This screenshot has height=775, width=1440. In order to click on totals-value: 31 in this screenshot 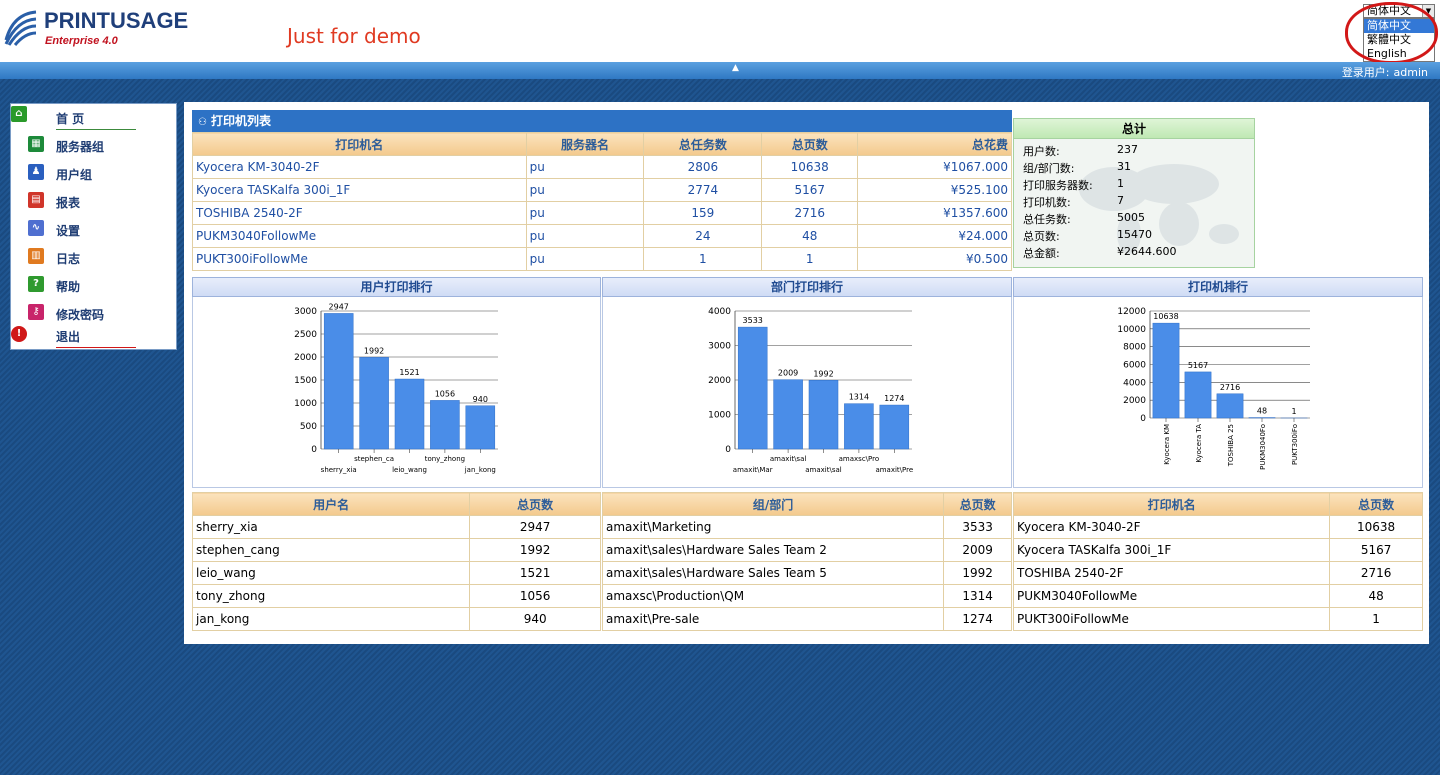, I will do `click(1124, 166)`.